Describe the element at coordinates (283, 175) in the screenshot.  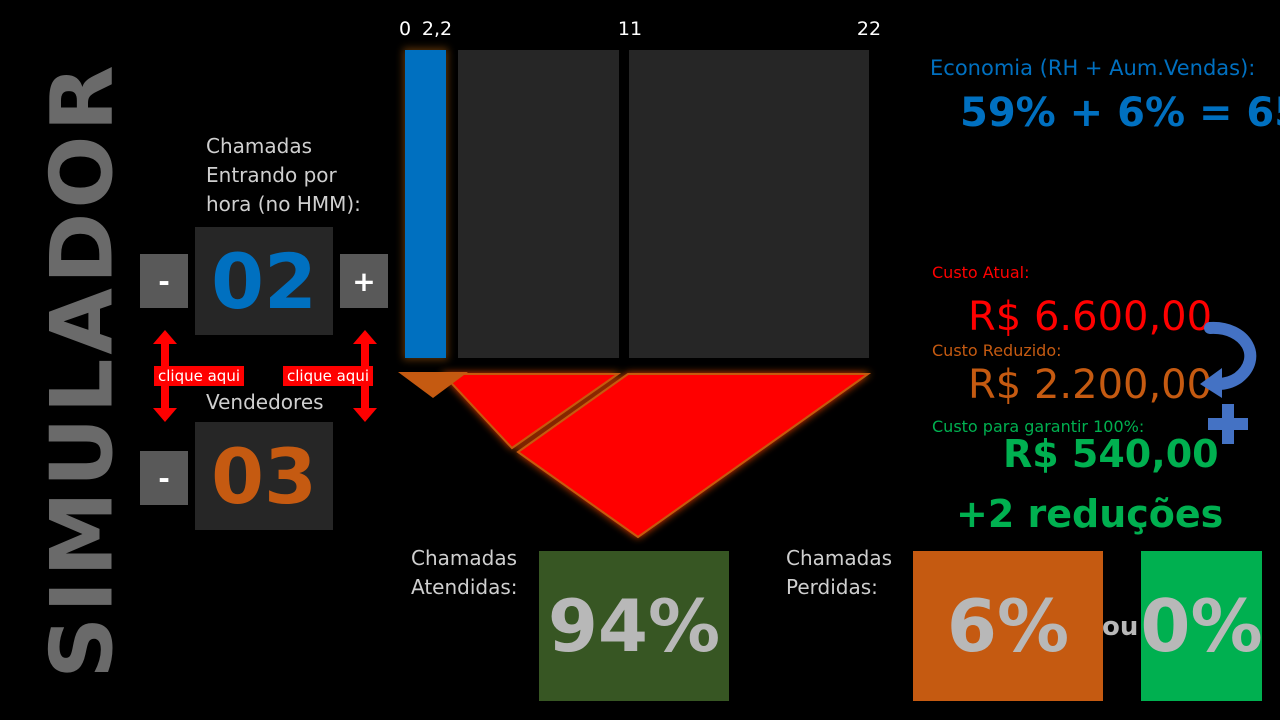
I see `calls-input-label: Chamadas Entrando por hora (no HMM):` at that location.